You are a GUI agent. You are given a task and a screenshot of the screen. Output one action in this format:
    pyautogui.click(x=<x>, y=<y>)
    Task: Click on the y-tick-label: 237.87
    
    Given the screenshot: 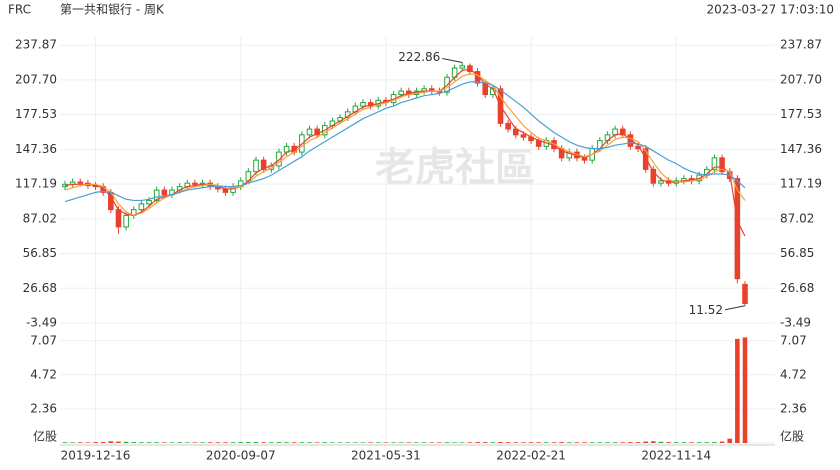 What is the action you would take?
    pyautogui.click(x=36, y=45)
    